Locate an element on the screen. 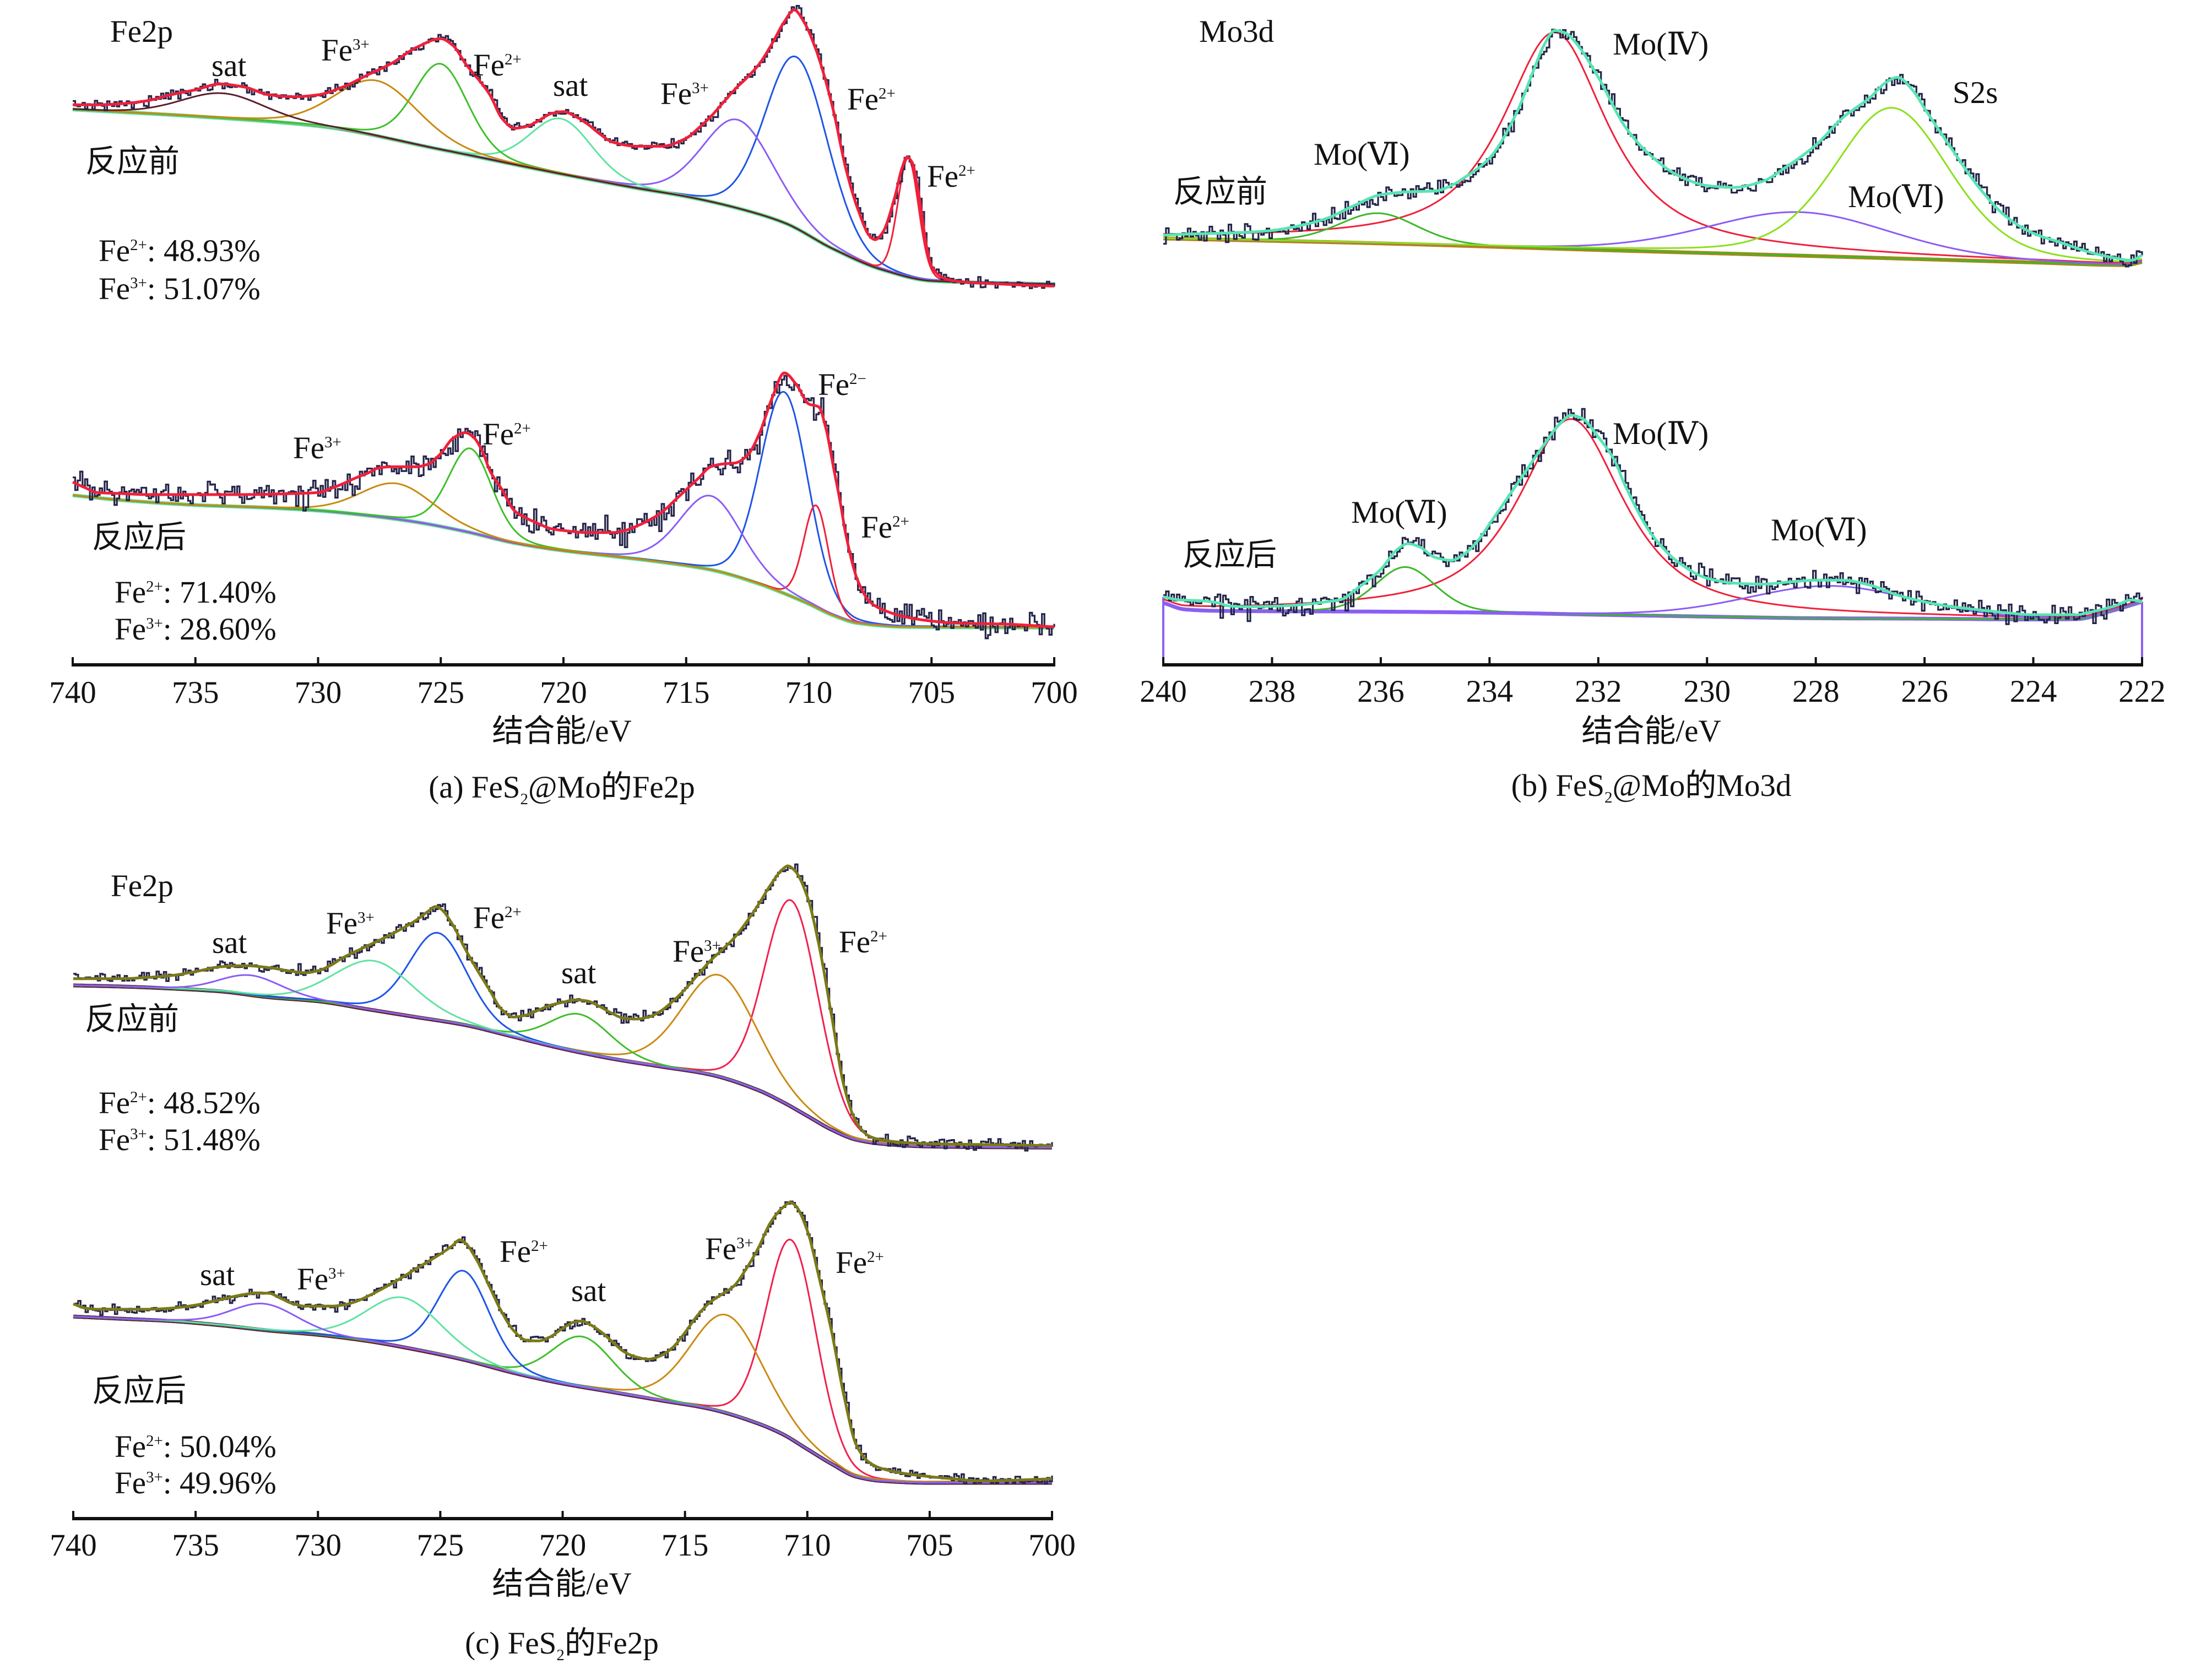 This screenshot has height=1669, width=2212. panel-a-x-axis is located at coordinates (563, 661).